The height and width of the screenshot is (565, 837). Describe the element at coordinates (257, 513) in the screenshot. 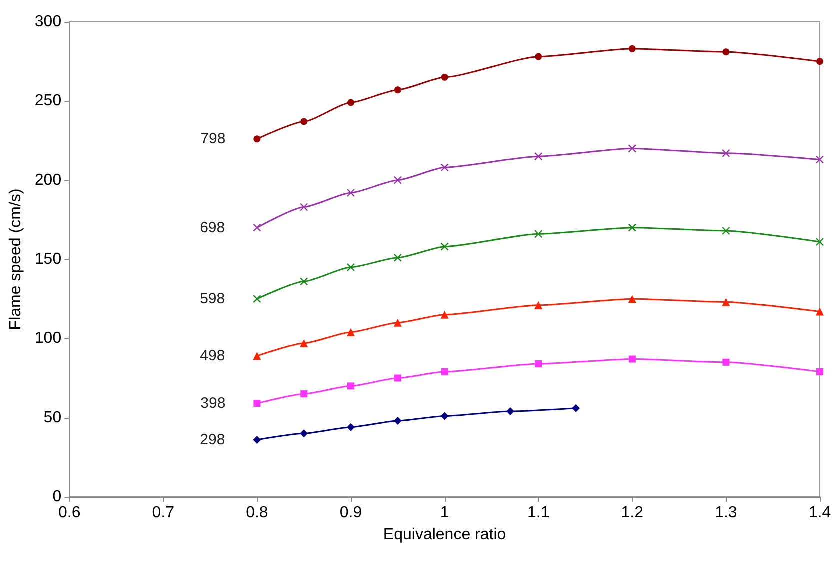

I see `x-tick-label: 0.8` at that location.